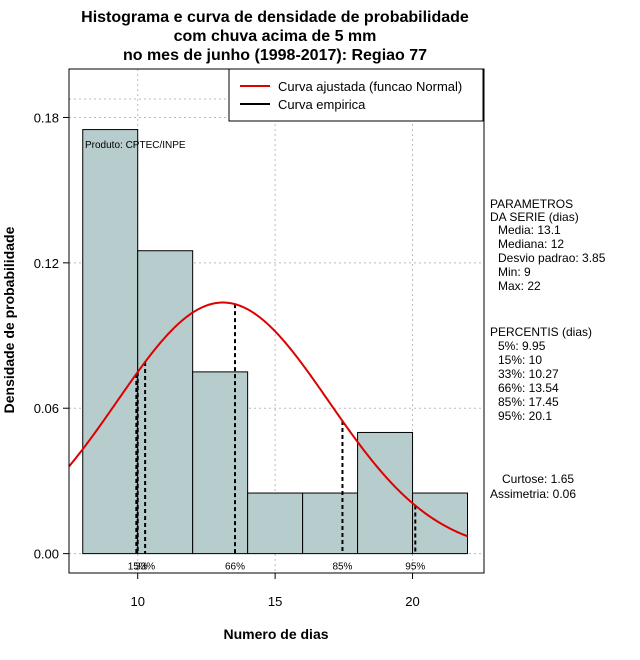  I want to click on percentis-p66: 66%: 13.54, so click(528, 388).